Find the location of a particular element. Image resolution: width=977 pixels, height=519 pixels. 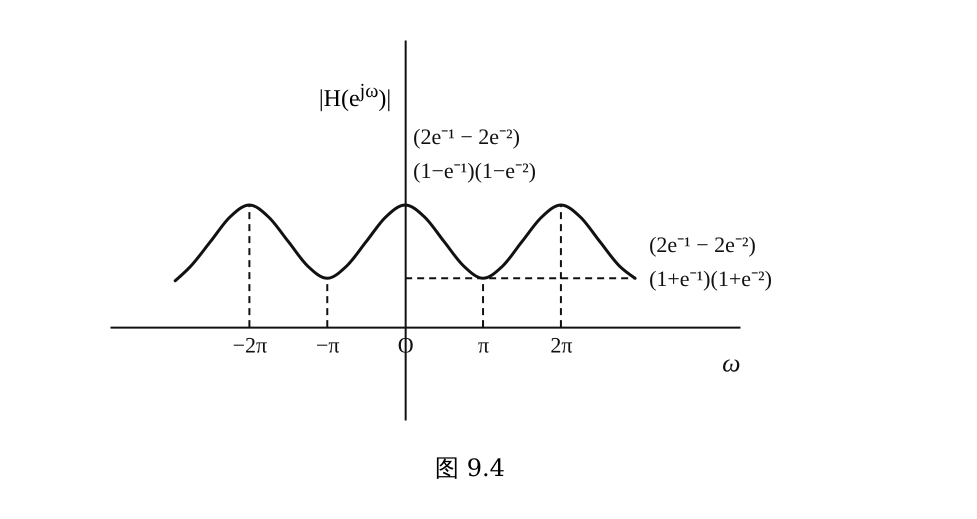

x-tick-label: −2π is located at coordinates (250, 345).